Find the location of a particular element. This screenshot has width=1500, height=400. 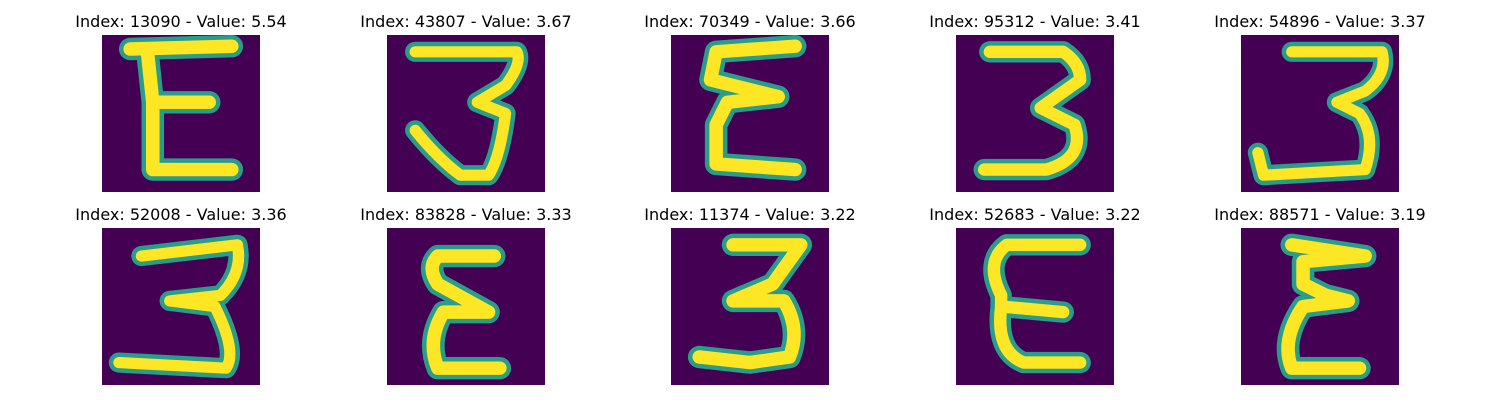

panel-6: Index: 52008 - Value: 3.36 is located at coordinates (181, 296).